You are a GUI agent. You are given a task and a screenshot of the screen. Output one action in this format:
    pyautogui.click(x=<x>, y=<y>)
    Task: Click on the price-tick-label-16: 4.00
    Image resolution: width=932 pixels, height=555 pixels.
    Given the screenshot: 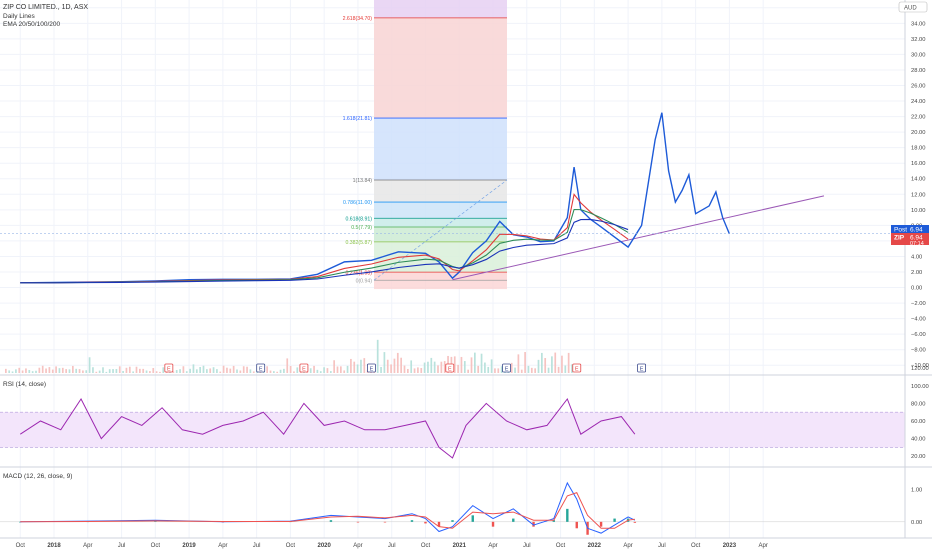 What is the action you would take?
    pyautogui.click(x=916, y=257)
    